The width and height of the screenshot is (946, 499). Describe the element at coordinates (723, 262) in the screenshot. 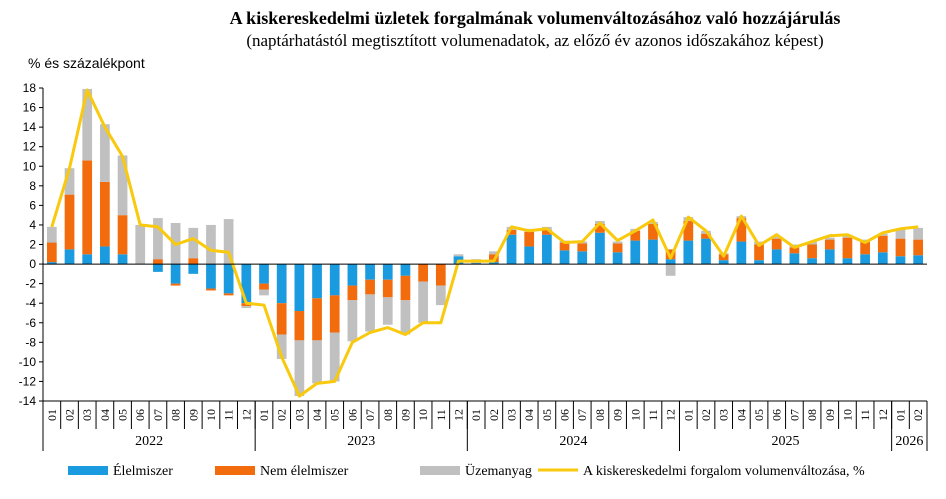

I see `bar--lelmiszer-38` at that location.